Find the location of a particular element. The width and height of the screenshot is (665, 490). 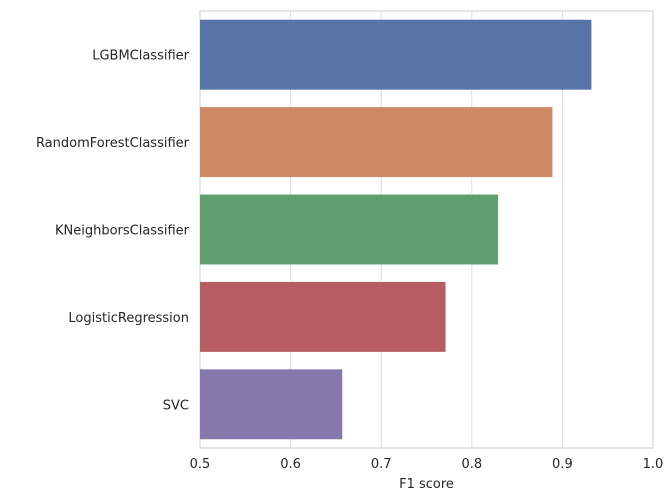

category-label: LGBMClassifier is located at coordinates (140, 56).